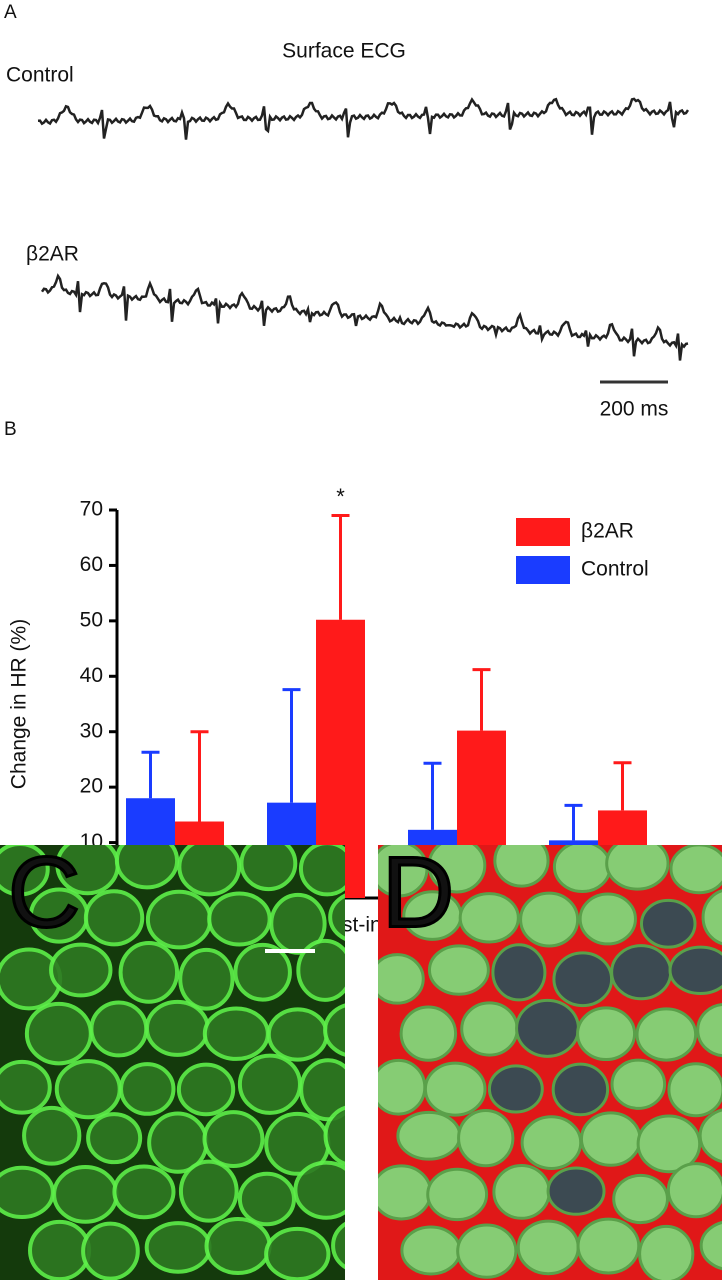  What do you see at coordinates (615, 569) in the screenshot?
I see `legend-label: Control` at bounding box center [615, 569].